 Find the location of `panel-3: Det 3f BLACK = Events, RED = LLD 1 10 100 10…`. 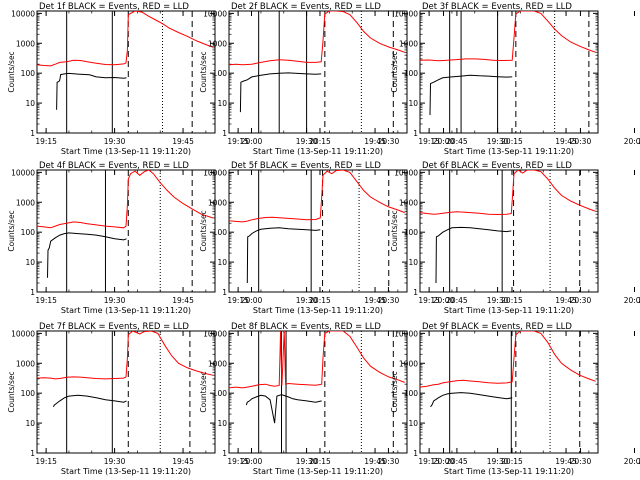

panel-3: Det 3f BLACK = Events, RED = LLD 1 10 100 10… is located at coordinates (515, 79).